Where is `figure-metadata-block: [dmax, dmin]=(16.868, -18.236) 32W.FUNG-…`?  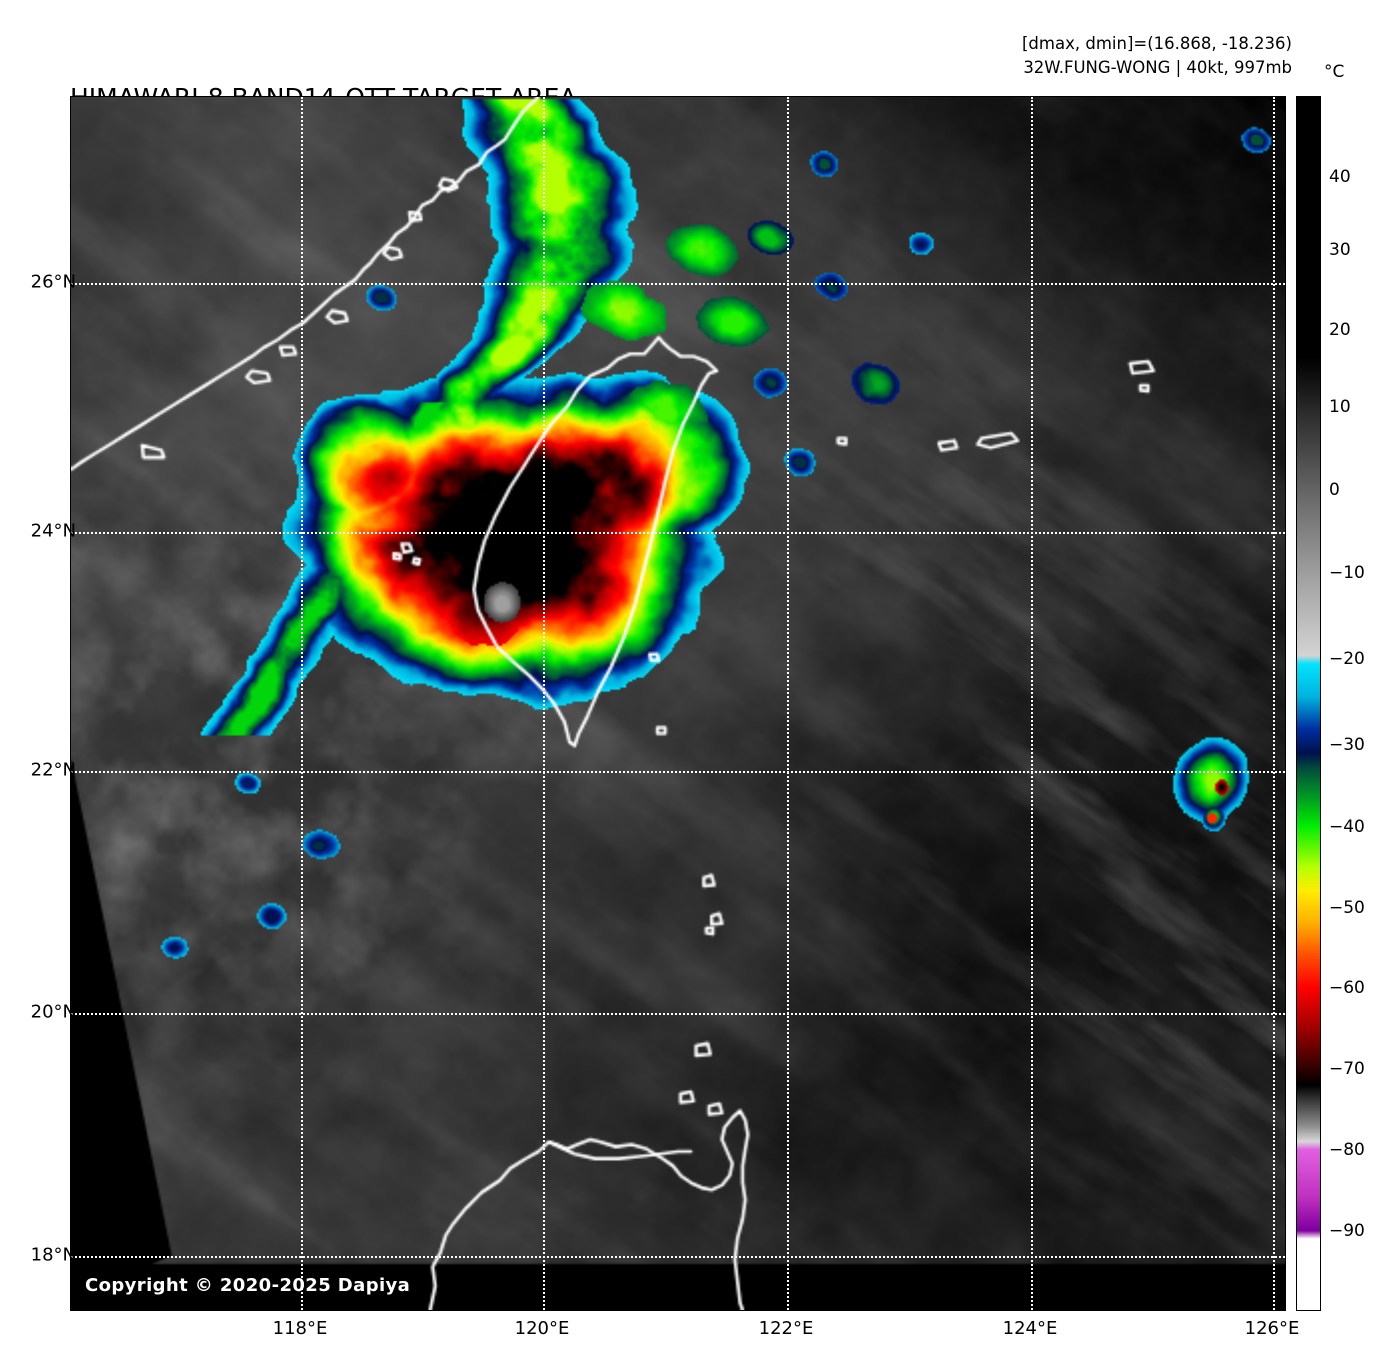 figure-metadata-block: [dmax, dmin]=(16.868, -18.236) 32W.FUNG-… is located at coordinates (1157, 56).